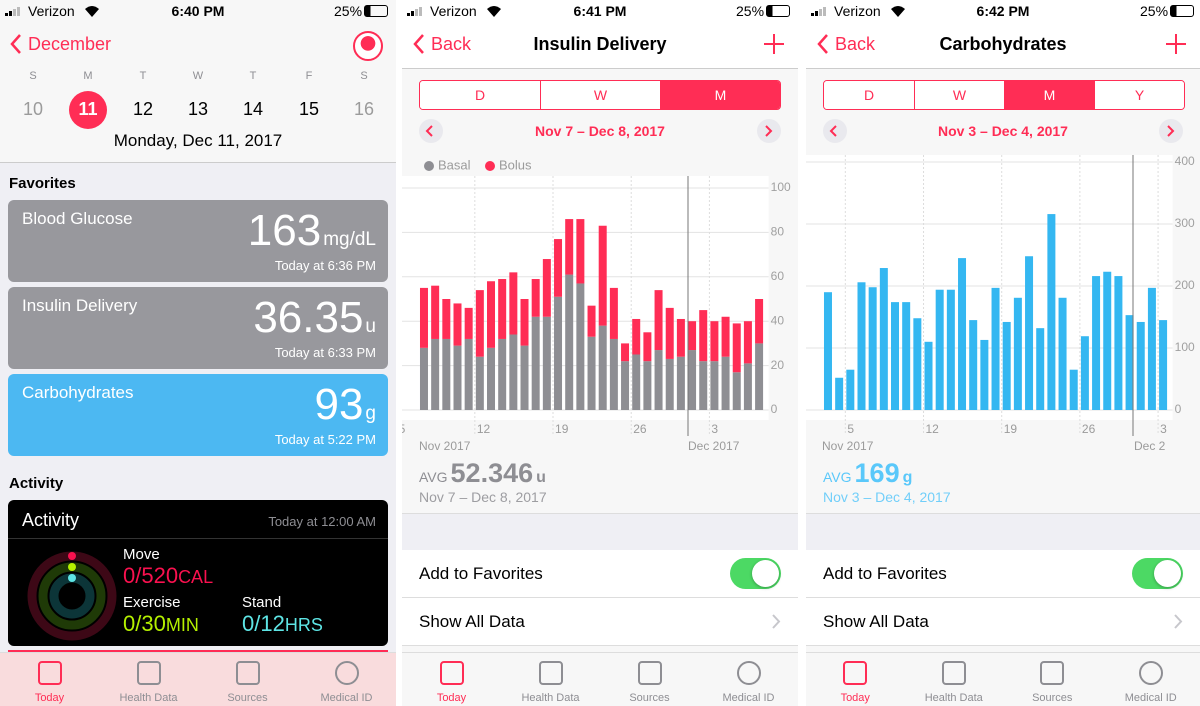 This screenshot has height=706, width=1200. I want to click on average-unit: u, so click(541, 477).